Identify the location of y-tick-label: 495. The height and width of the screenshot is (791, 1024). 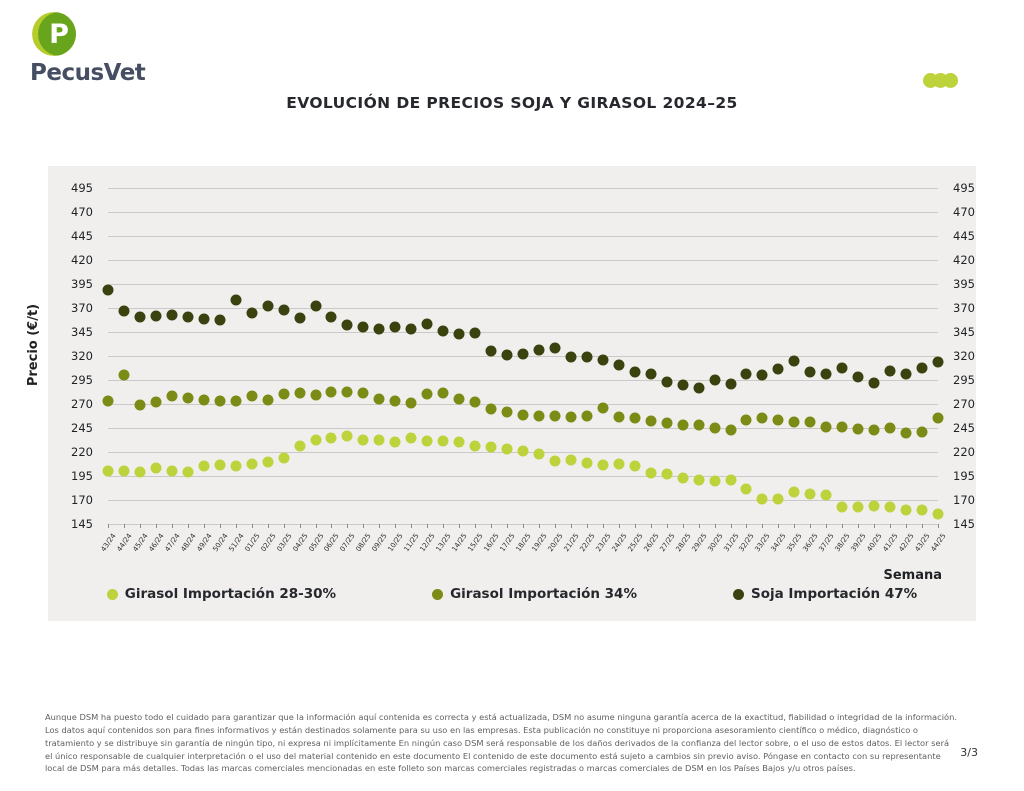
(82, 188).